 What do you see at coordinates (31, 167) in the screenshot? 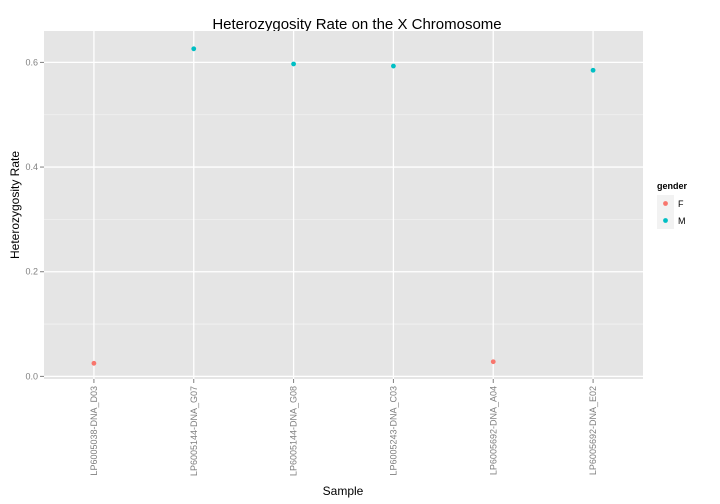
I see `y-tick-label: 0.4` at bounding box center [31, 167].